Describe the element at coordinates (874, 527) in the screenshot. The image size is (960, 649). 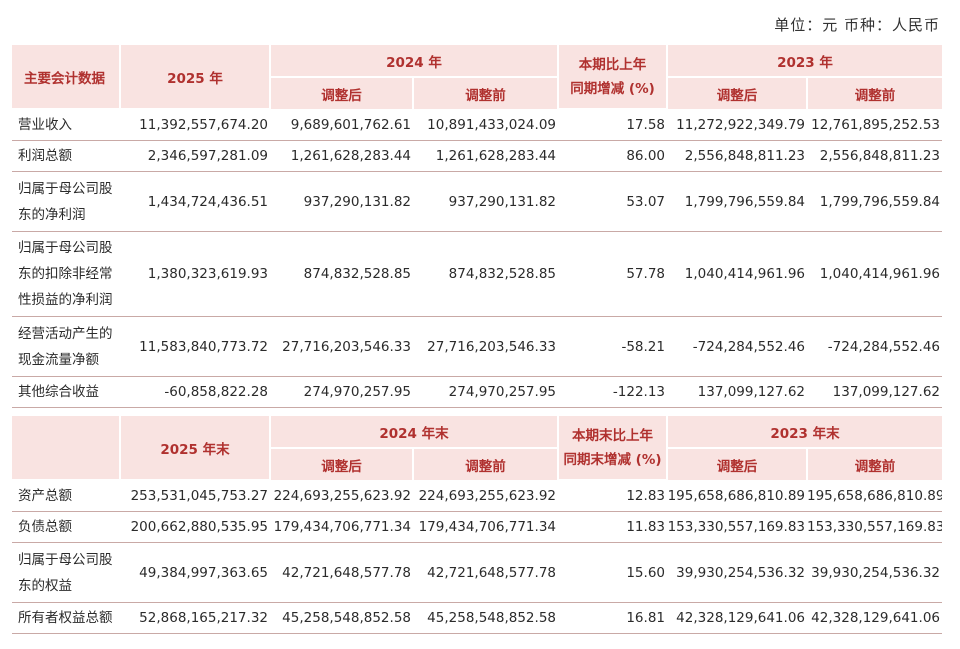
I see `cell-v2023-pre: 153,330,557,169.83` at that location.